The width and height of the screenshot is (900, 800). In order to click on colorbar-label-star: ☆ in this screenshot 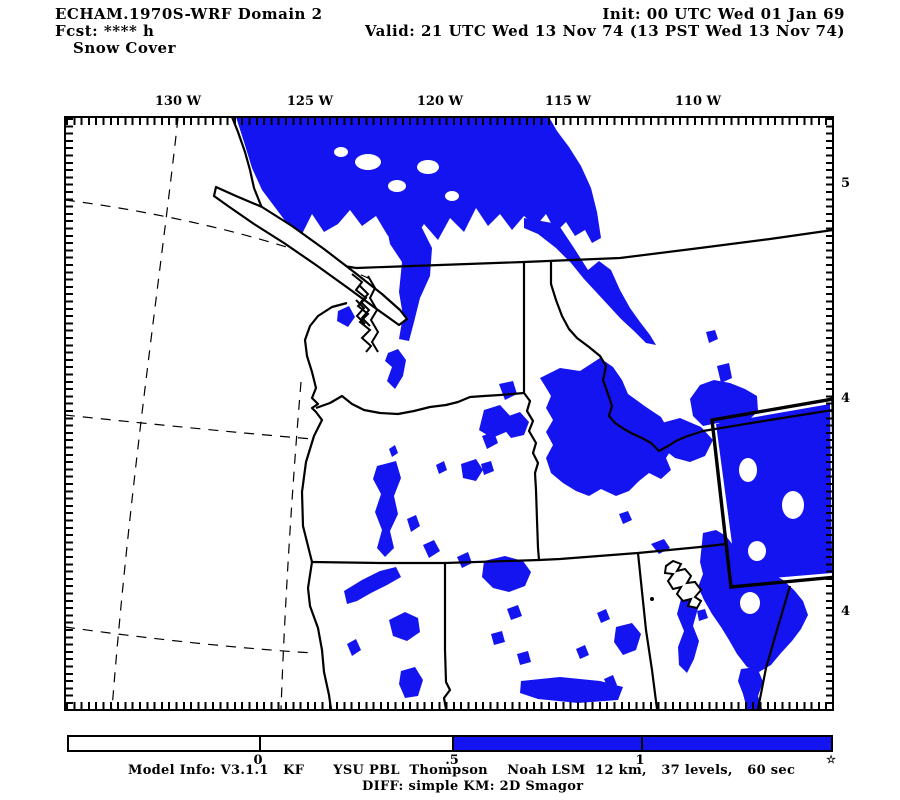, I will do `click(831, 759)`.